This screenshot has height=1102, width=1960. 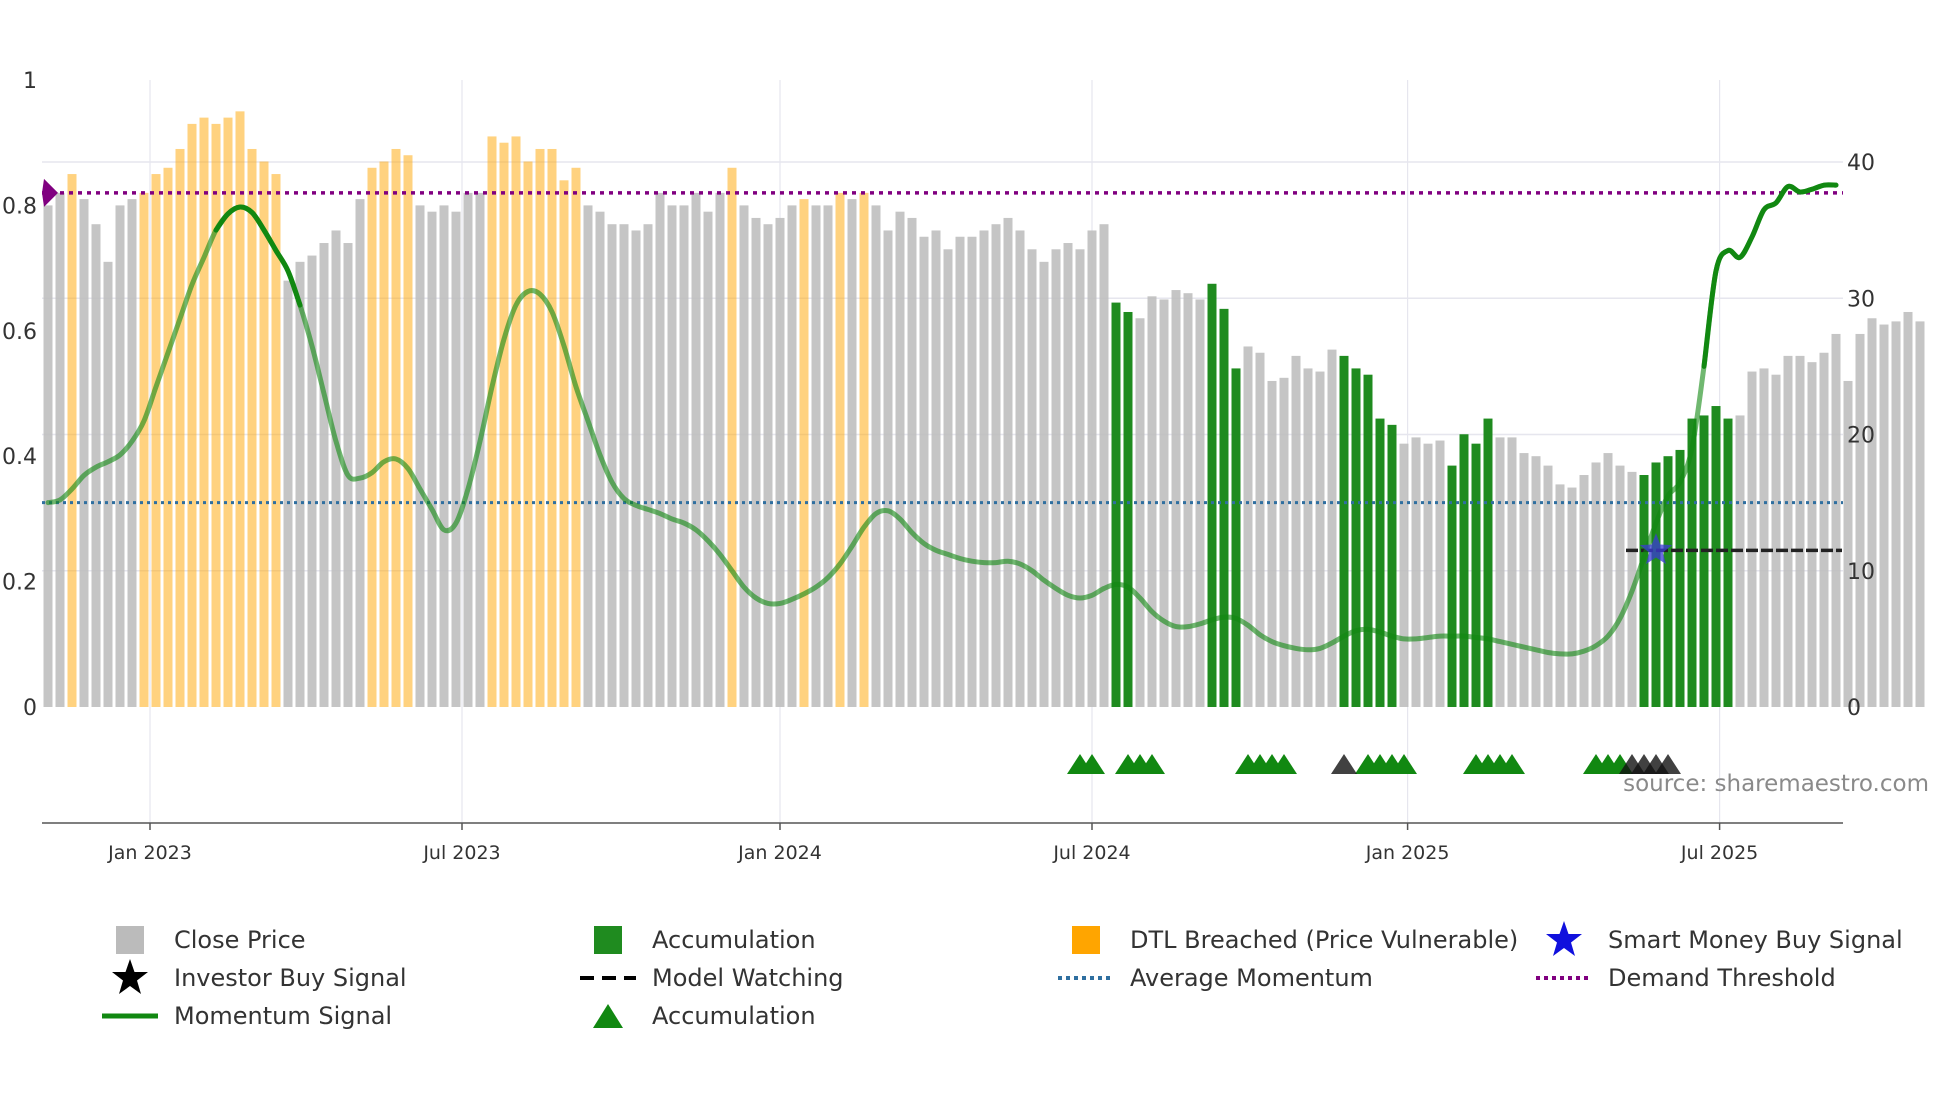 I want to click on source-label: source: sharemaestro.com, so click(x=1776, y=784).